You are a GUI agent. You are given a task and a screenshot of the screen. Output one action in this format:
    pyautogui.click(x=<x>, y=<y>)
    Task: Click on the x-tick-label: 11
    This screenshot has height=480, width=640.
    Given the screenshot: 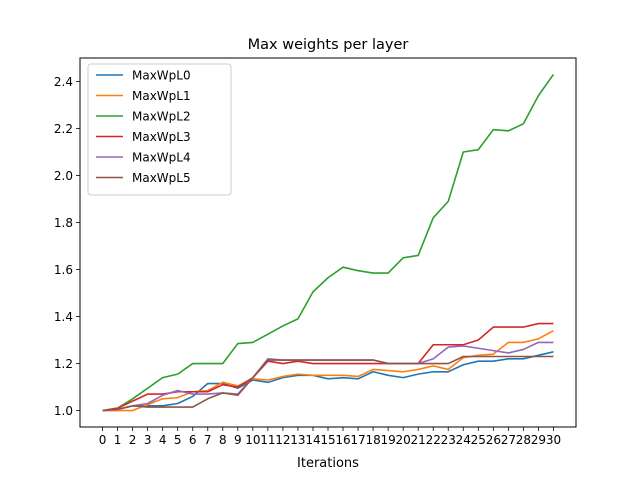 What is the action you would take?
    pyautogui.click(x=267, y=440)
    